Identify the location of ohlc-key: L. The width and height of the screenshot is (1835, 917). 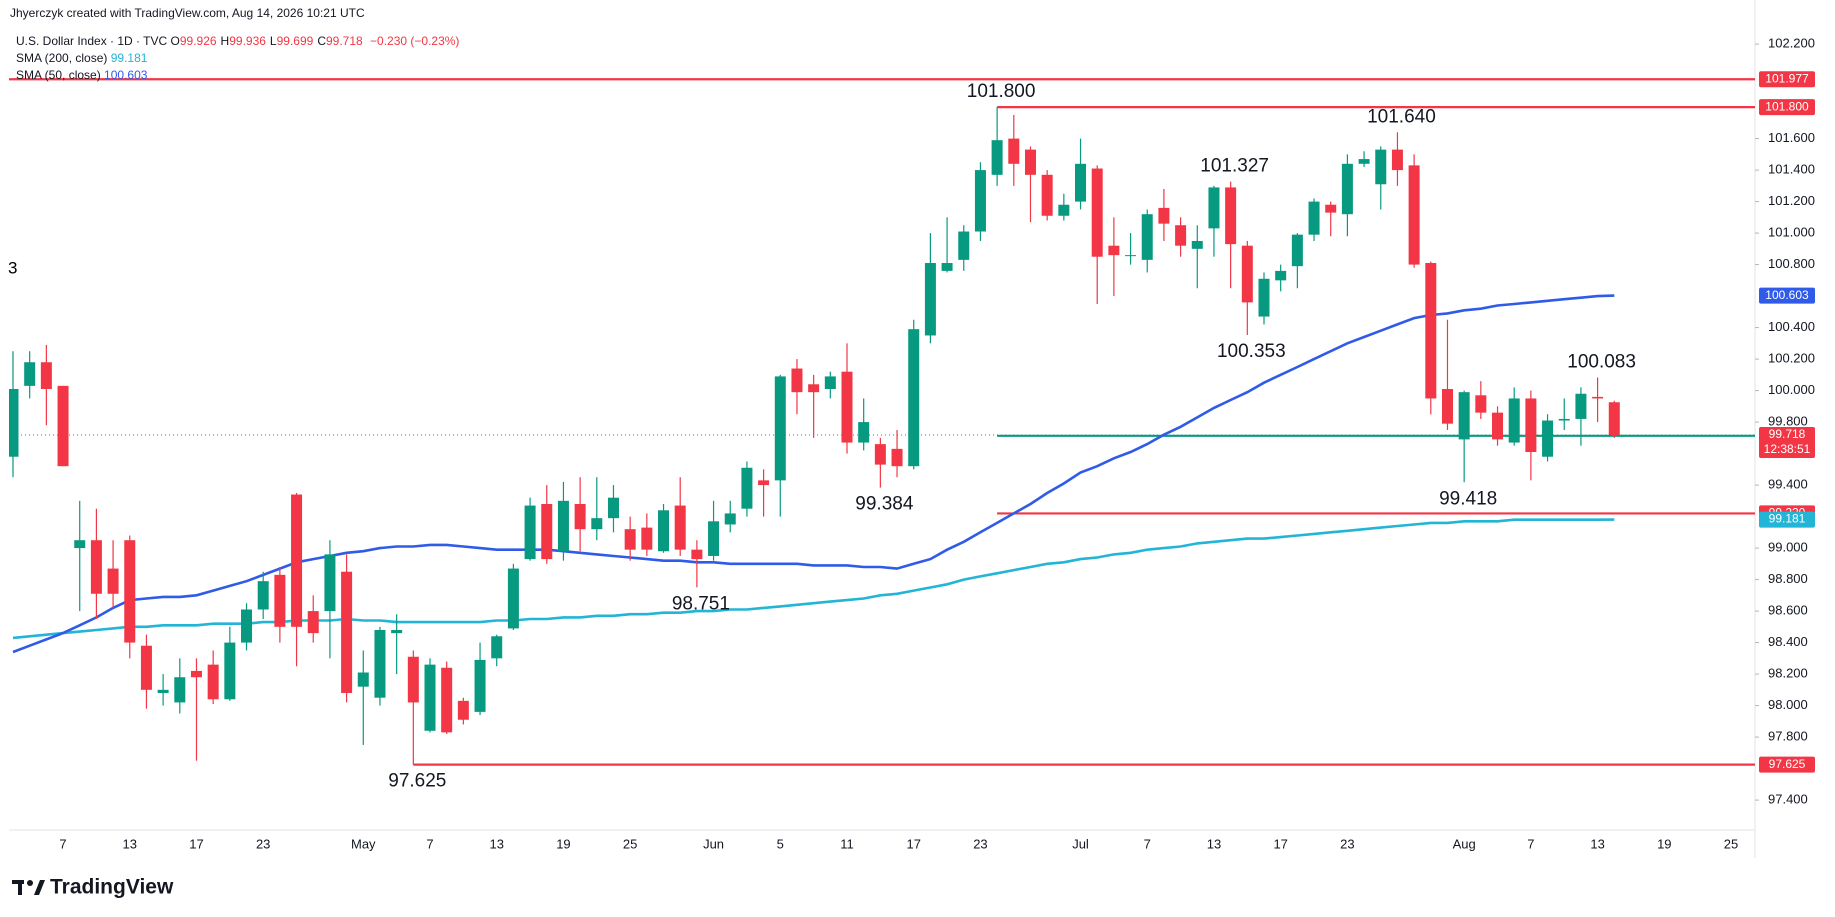
(273, 41).